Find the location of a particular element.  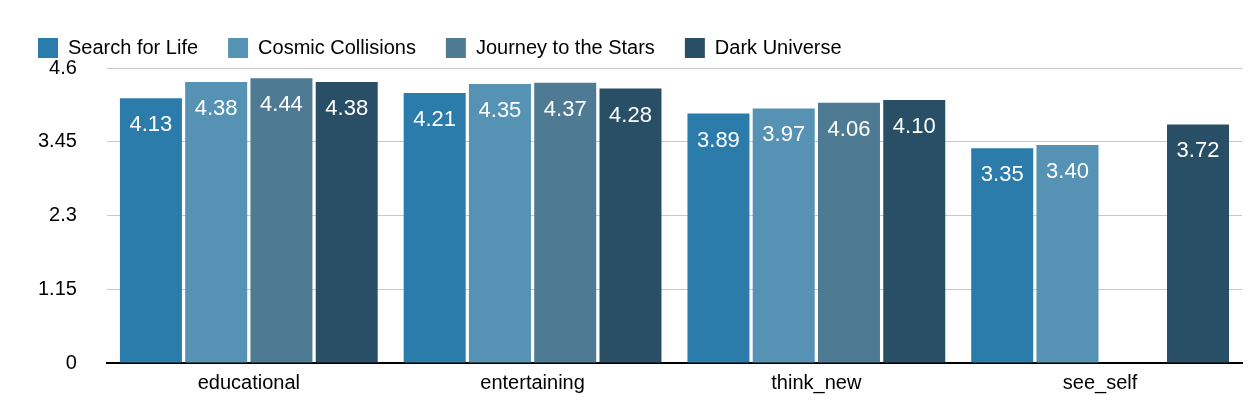

data-label: 3.40 is located at coordinates (1067, 171).